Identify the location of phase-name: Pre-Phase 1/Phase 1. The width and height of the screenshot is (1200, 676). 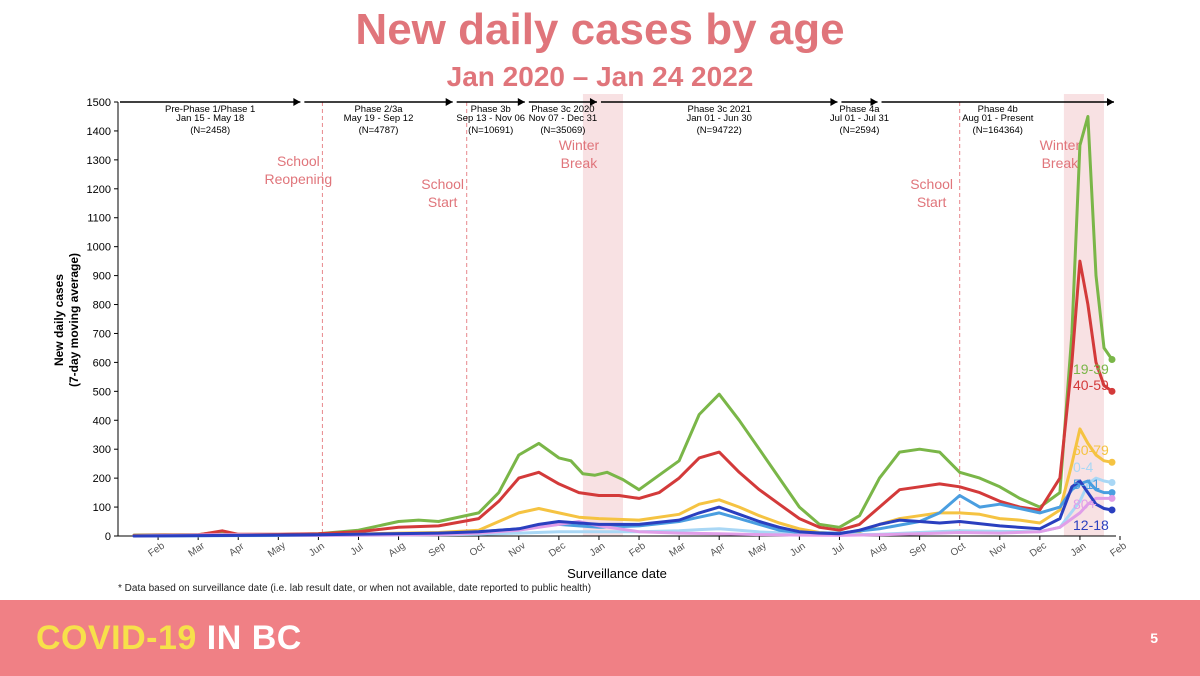
(210, 109).